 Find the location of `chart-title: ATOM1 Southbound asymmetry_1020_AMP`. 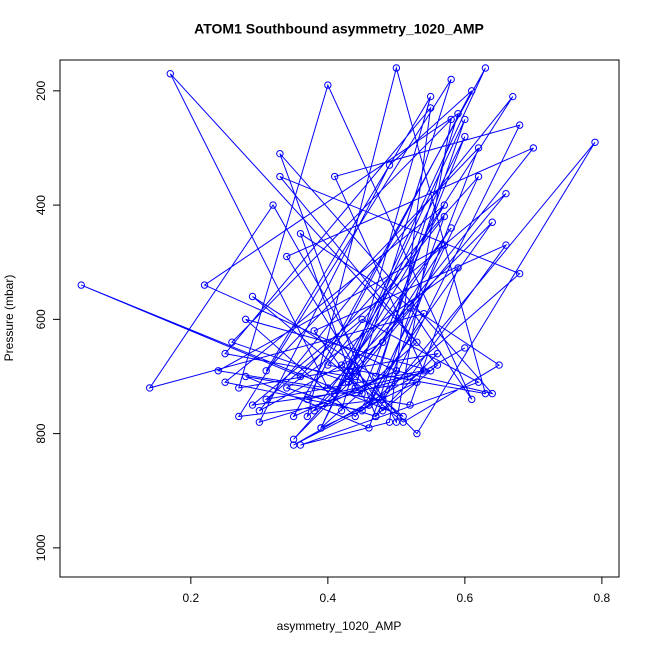

chart-title: ATOM1 Southbound asymmetry_1020_AMP is located at coordinates (339, 29).